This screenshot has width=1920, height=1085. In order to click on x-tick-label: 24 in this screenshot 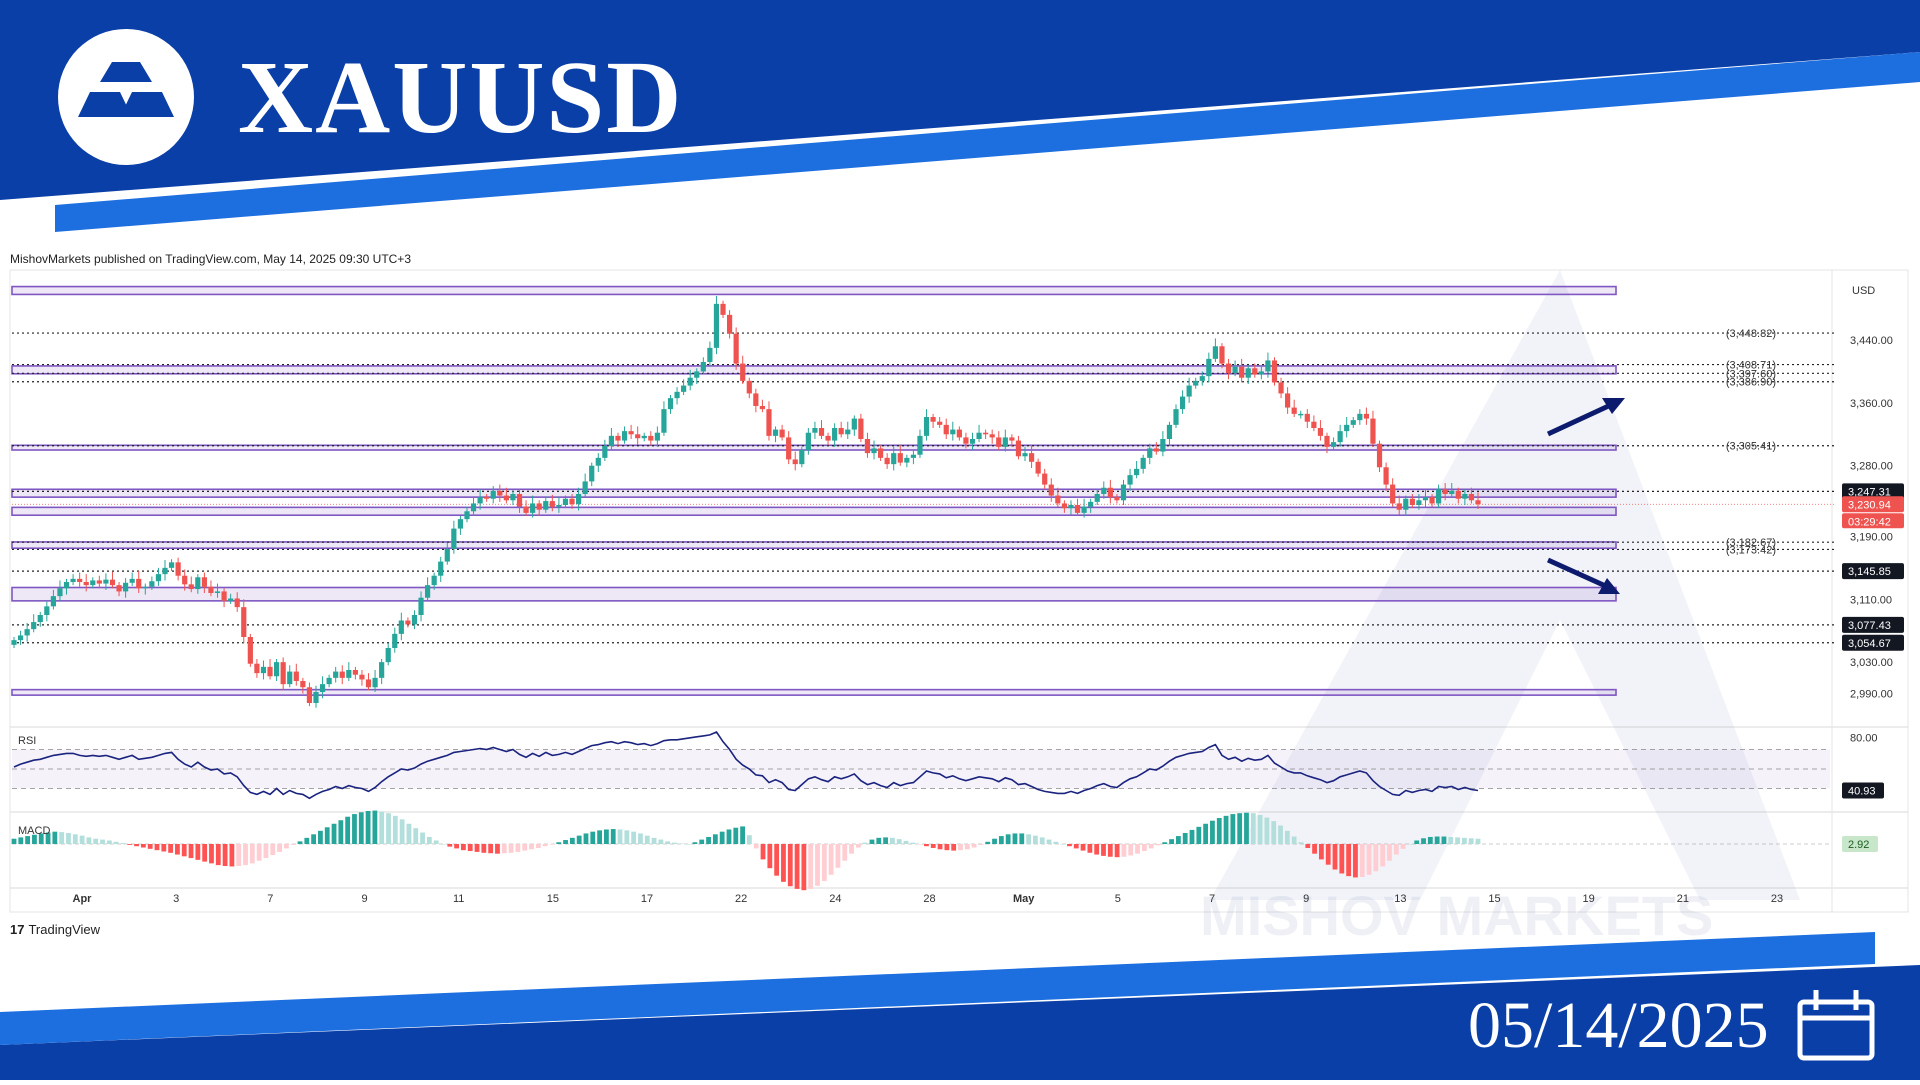, I will do `click(835, 899)`.